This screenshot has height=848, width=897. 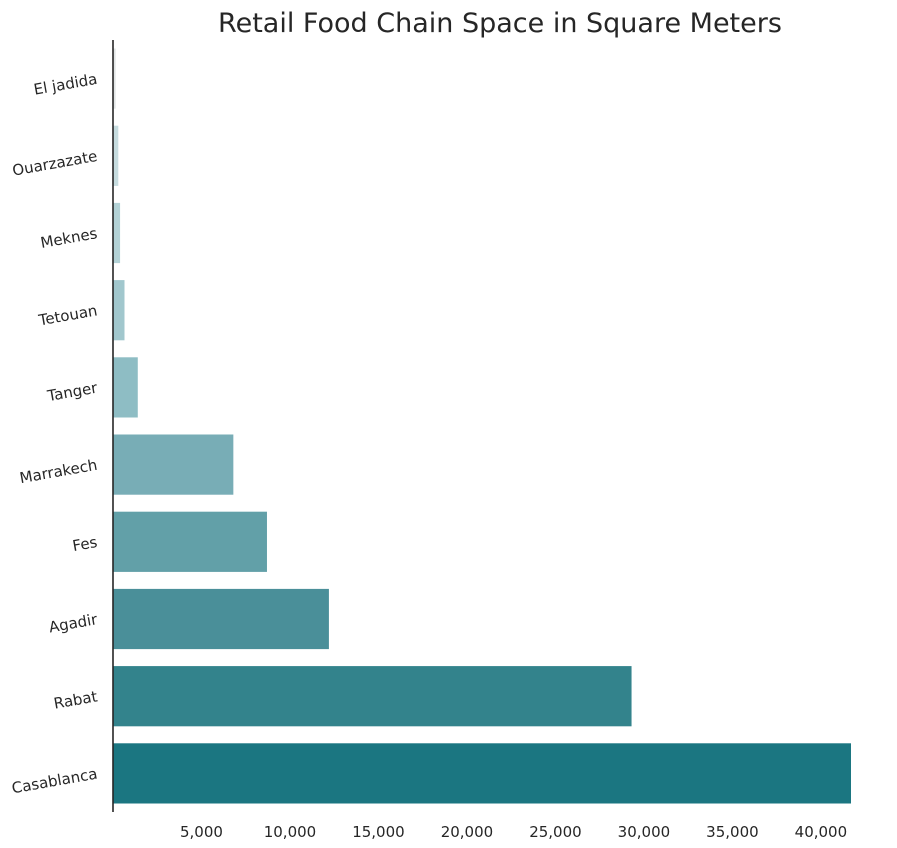 What do you see at coordinates (85, 544) in the screenshot?
I see `category-label-fes: Fes` at bounding box center [85, 544].